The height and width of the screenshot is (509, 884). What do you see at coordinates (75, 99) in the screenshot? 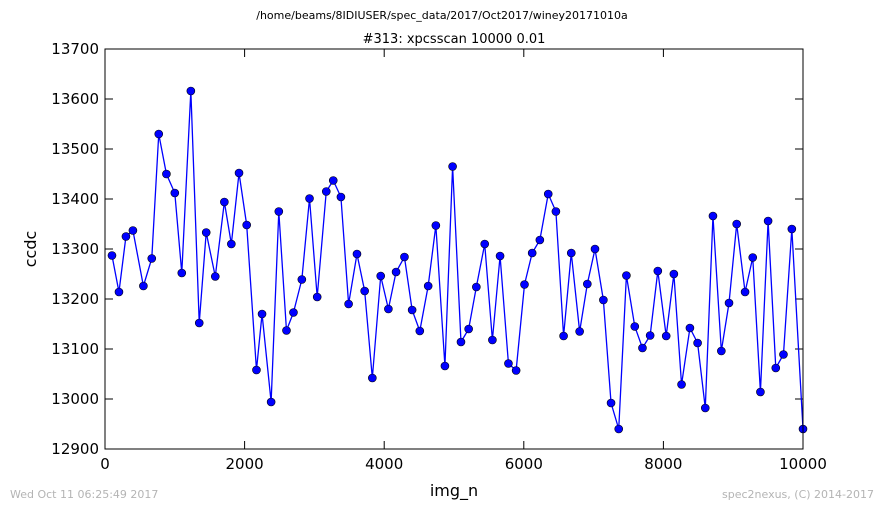
I see `y-tick-label: 13600` at bounding box center [75, 99].